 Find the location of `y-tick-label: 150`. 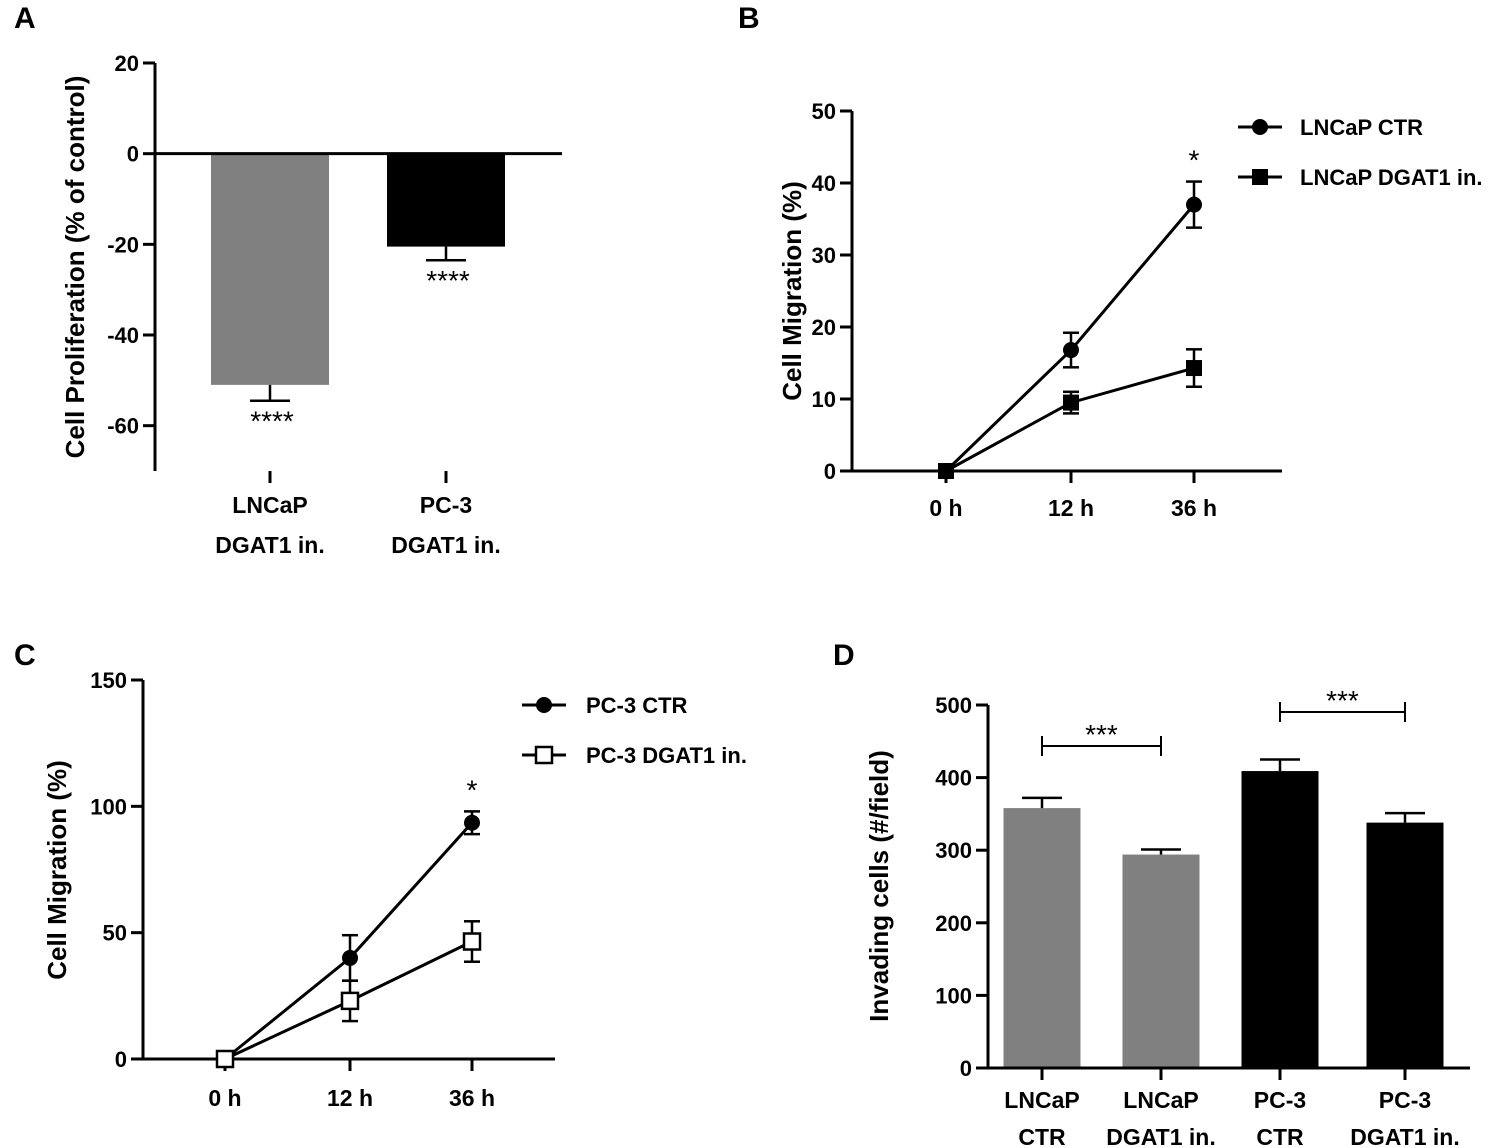

y-tick-label: 150 is located at coordinates (108, 680).